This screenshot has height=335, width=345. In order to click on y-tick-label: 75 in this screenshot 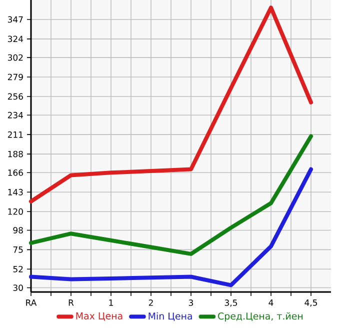, I will do `click(18, 249)`.